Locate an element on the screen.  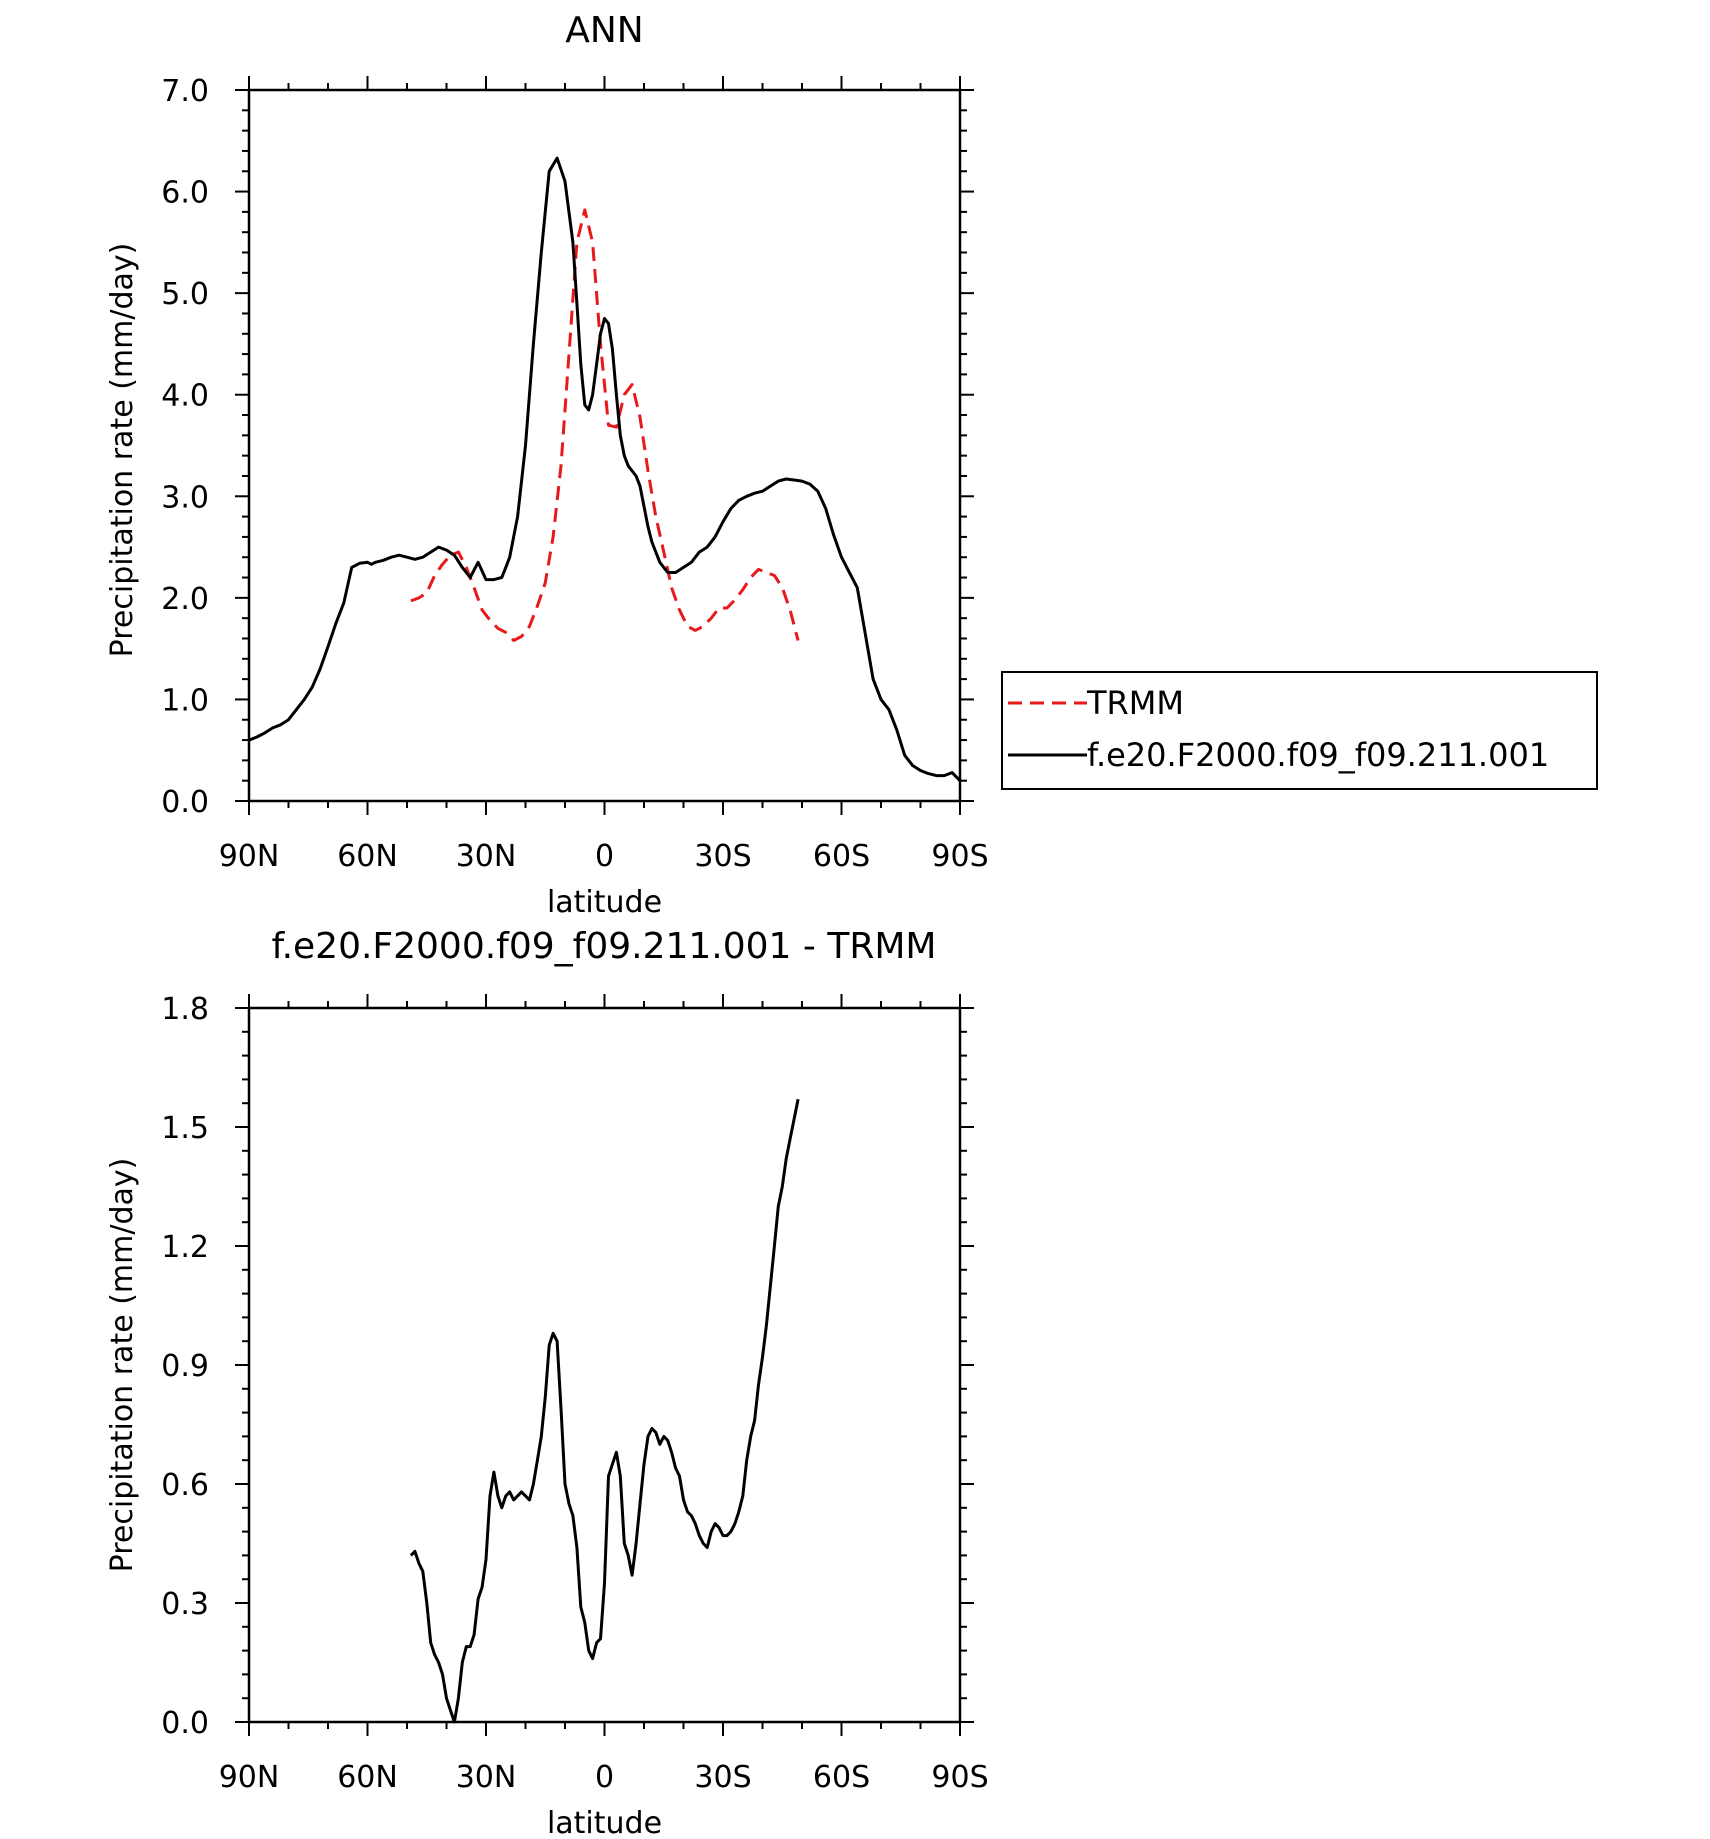
y-tick-label: 3.0 is located at coordinates (185, 497).